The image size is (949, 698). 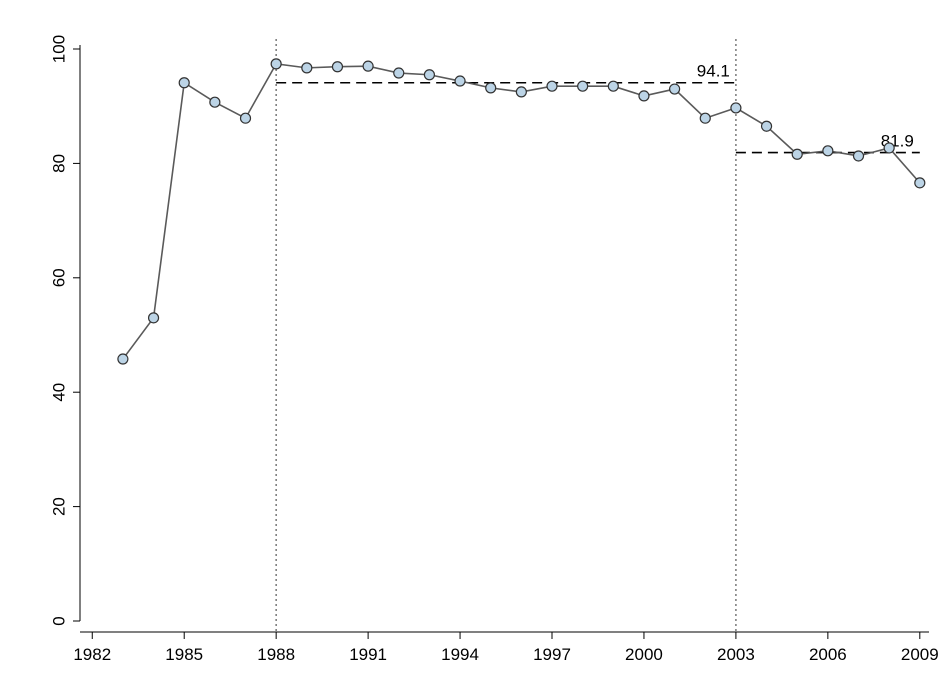 What do you see at coordinates (184, 654) in the screenshot?
I see `x-tick-label: 1985` at bounding box center [184, 654].